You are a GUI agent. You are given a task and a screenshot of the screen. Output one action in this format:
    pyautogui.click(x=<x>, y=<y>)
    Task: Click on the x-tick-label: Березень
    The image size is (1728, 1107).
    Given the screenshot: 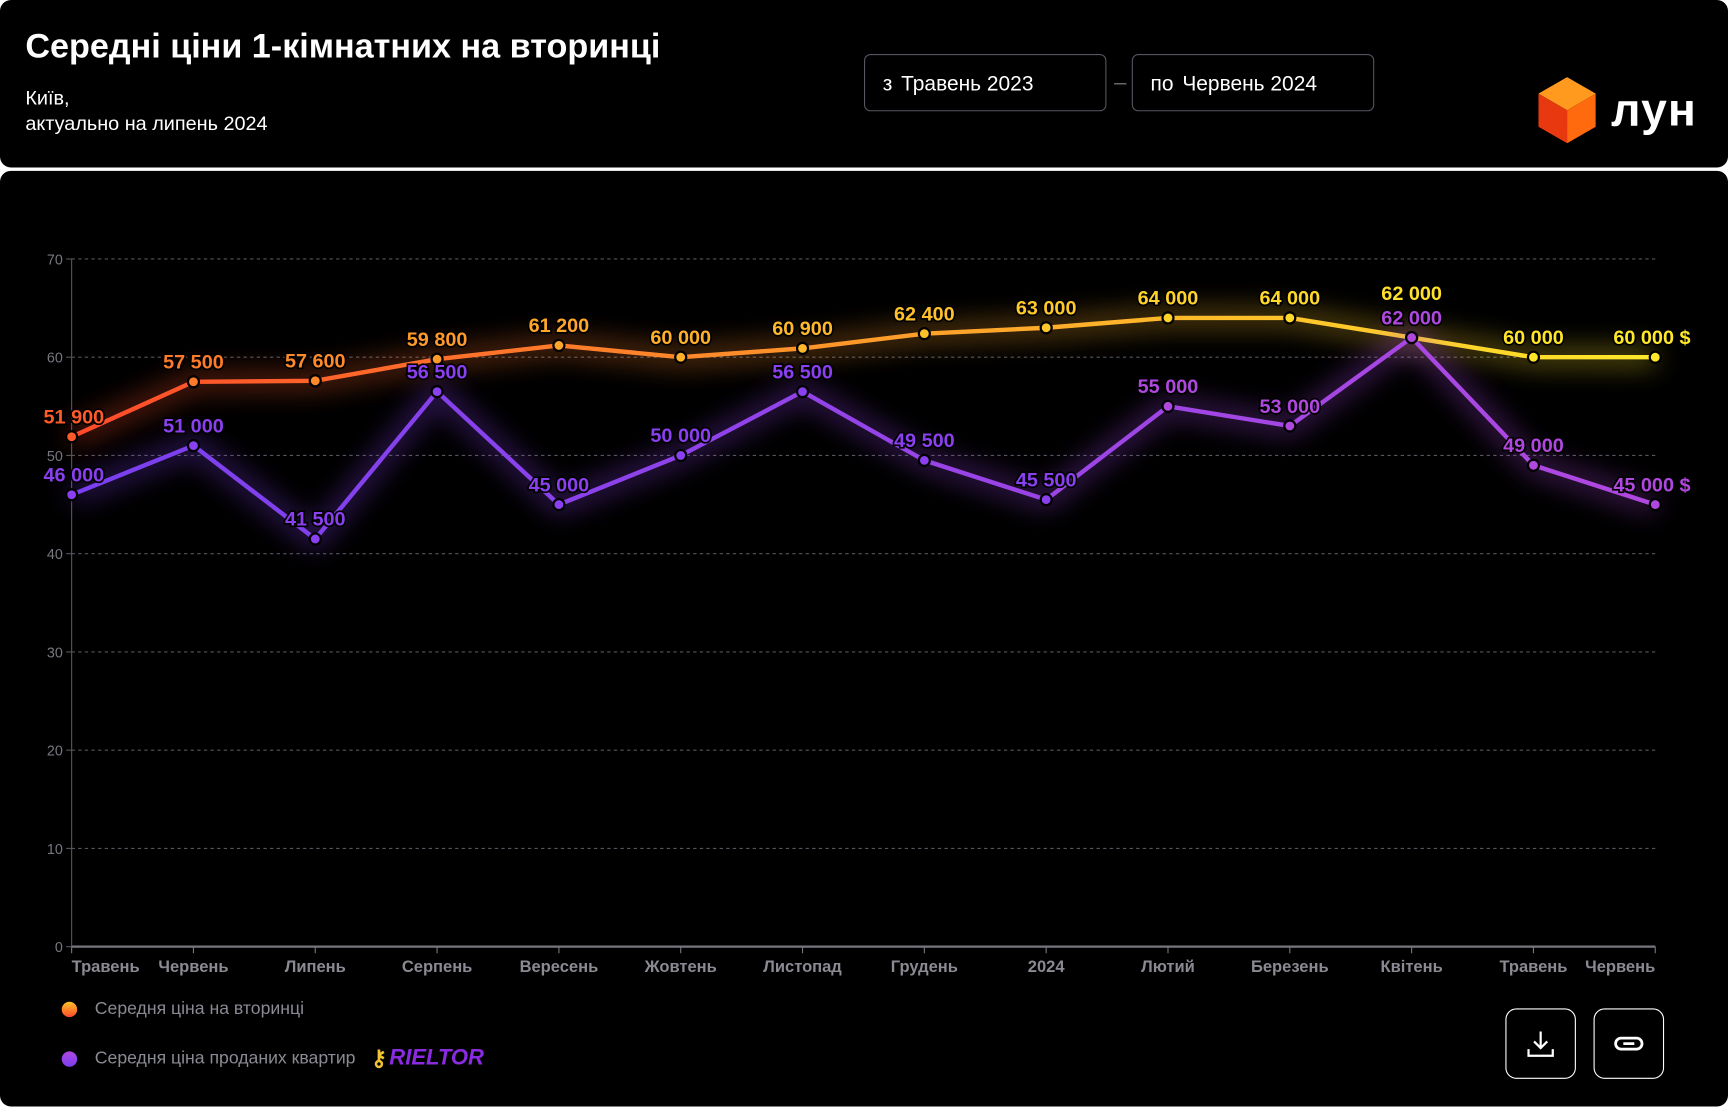 What is the action you would take?
    pyautogui.click(x=1290, y=966)
    